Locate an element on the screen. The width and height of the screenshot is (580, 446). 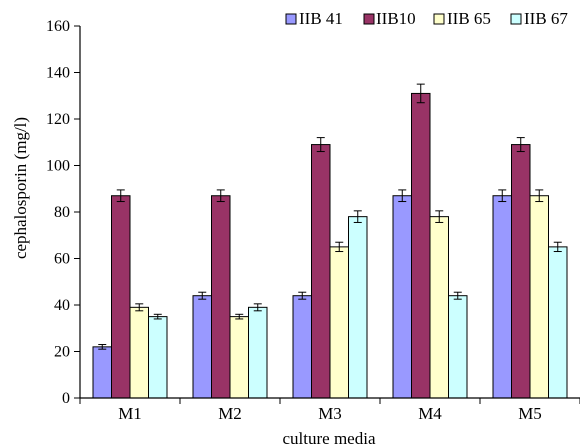
y-tick-label: 0 is located at coordinates (66, 398).